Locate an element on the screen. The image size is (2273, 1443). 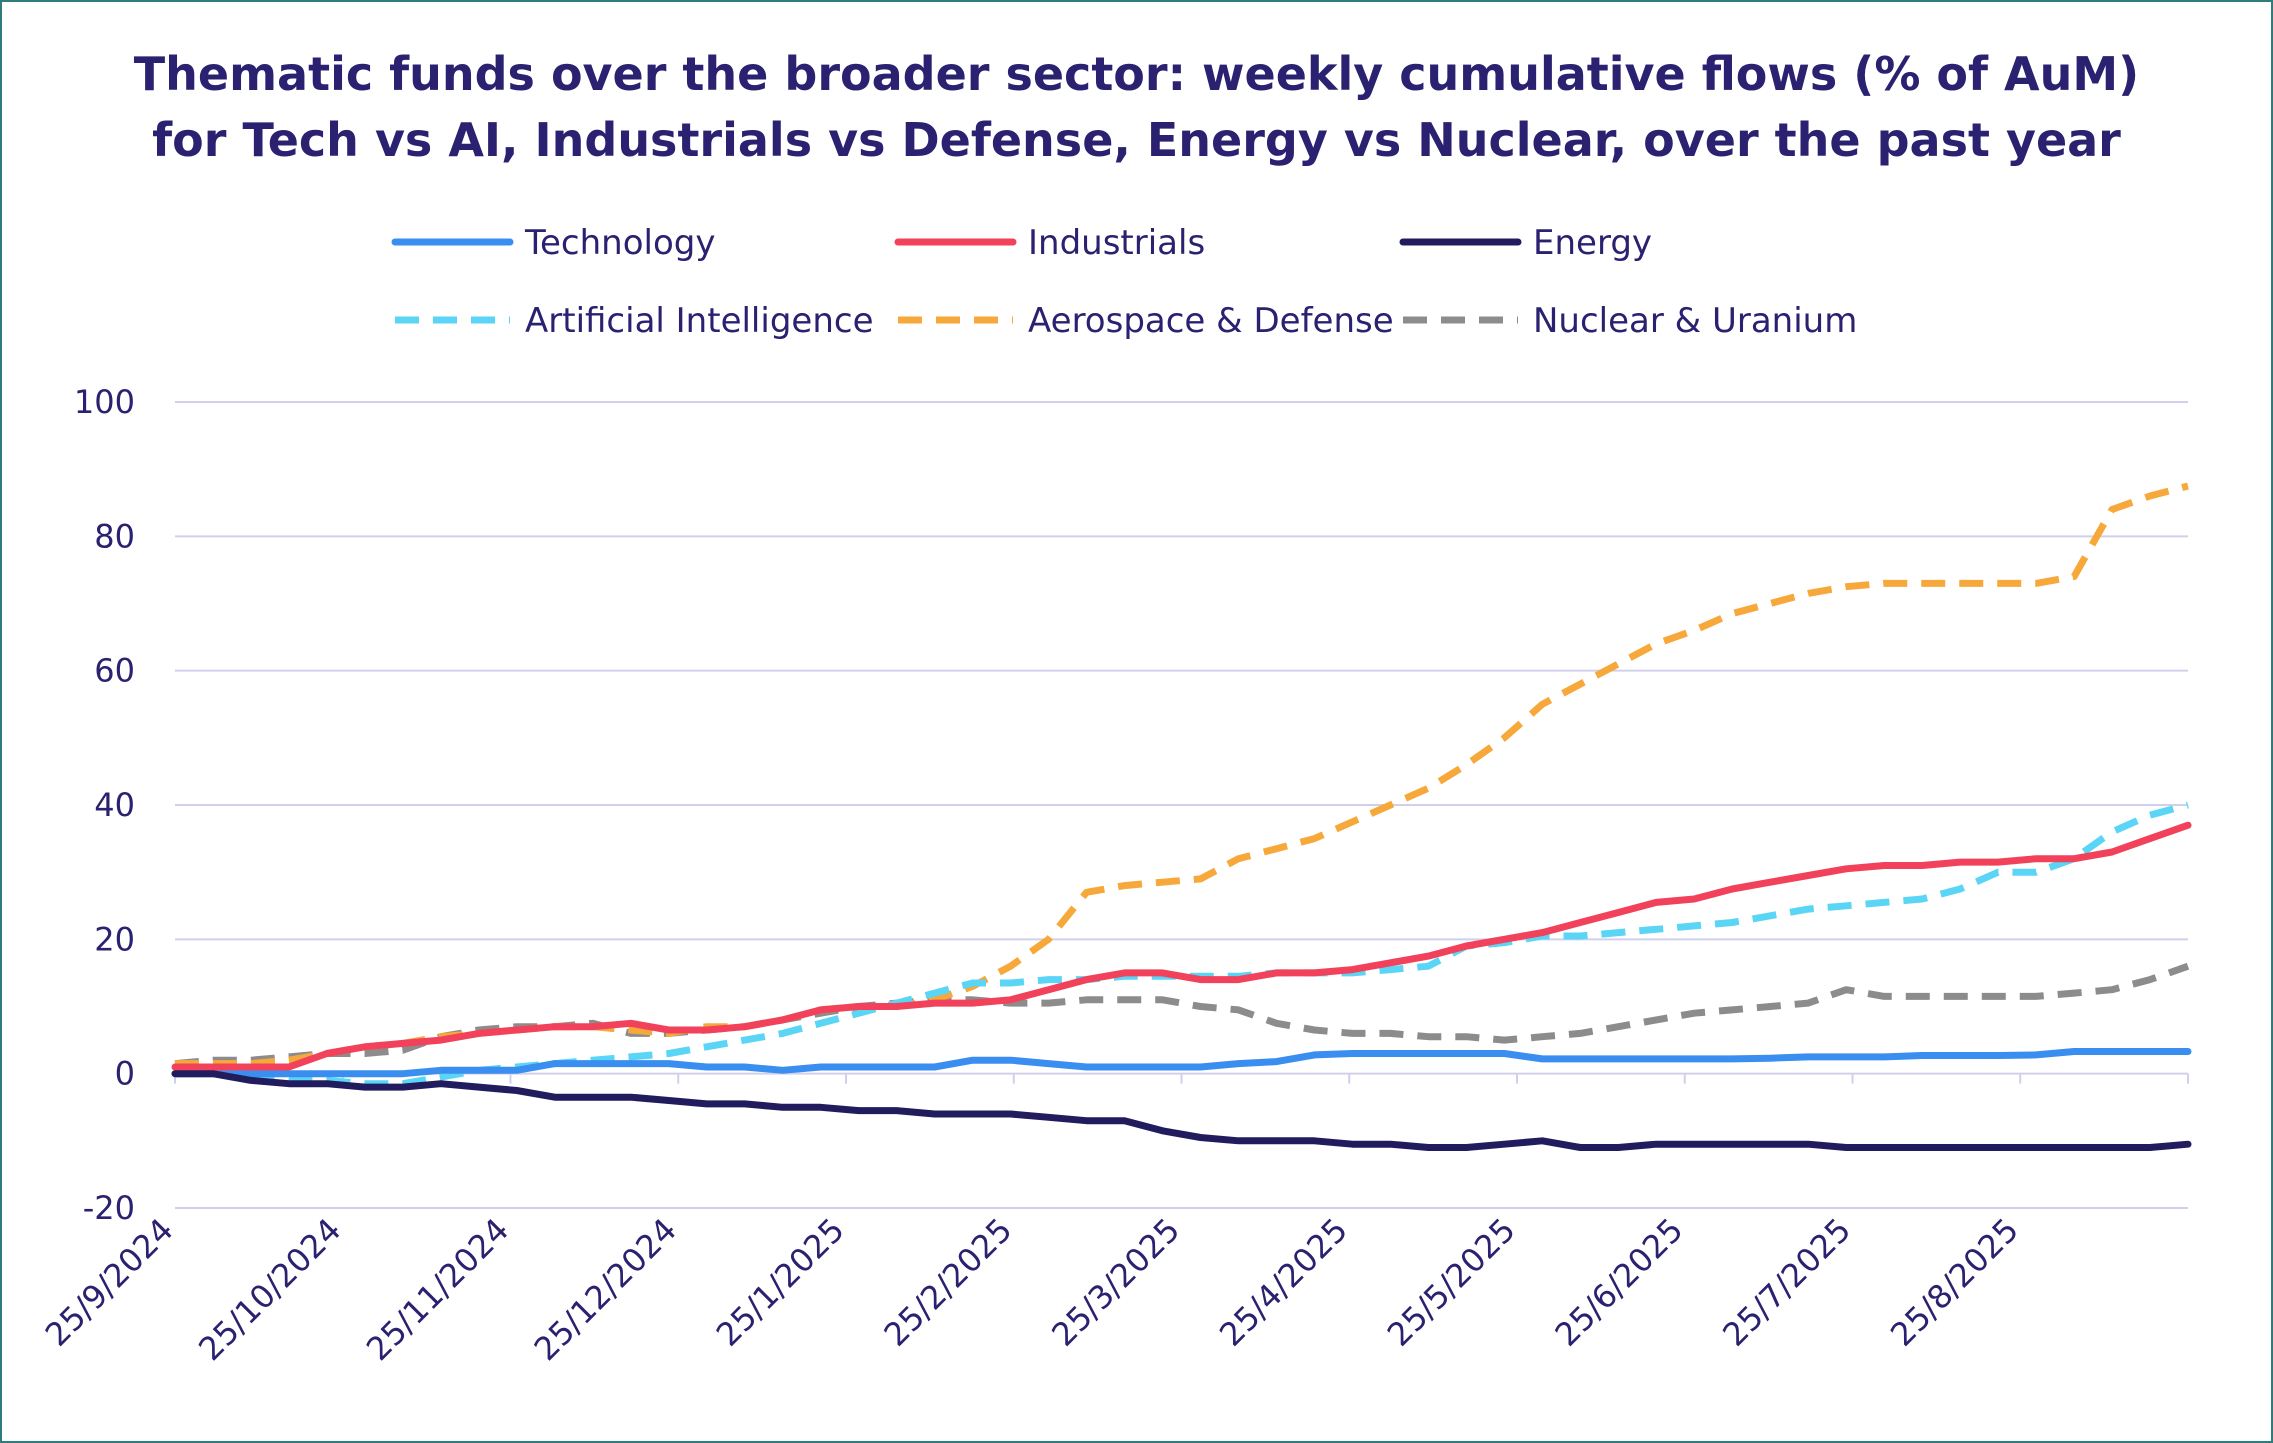
x-tick-label: 25/10/2024 is located at coordinates (269, 1289).